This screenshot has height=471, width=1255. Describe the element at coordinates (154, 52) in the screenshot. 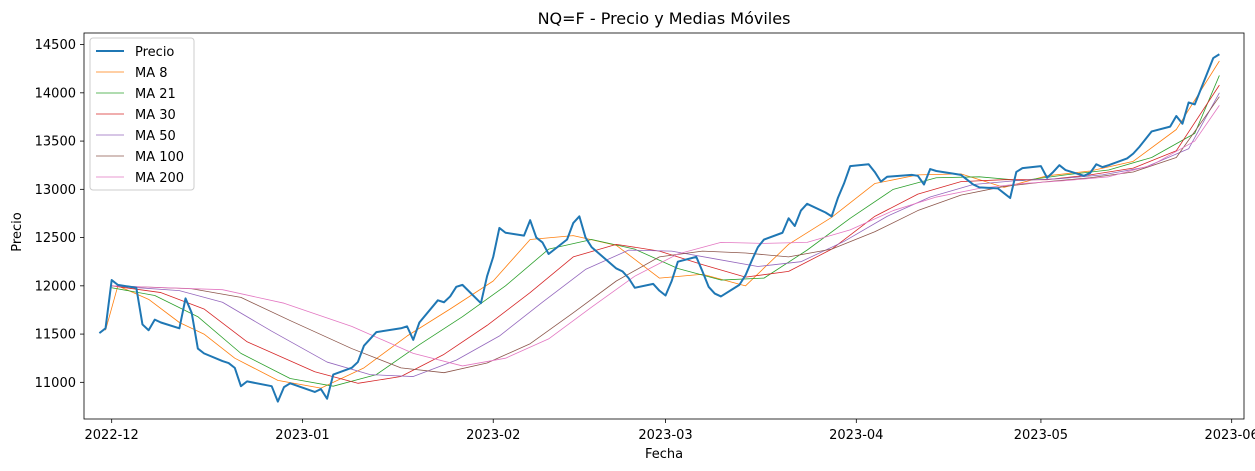

I see `legend-entry-label: Precio` at that location.